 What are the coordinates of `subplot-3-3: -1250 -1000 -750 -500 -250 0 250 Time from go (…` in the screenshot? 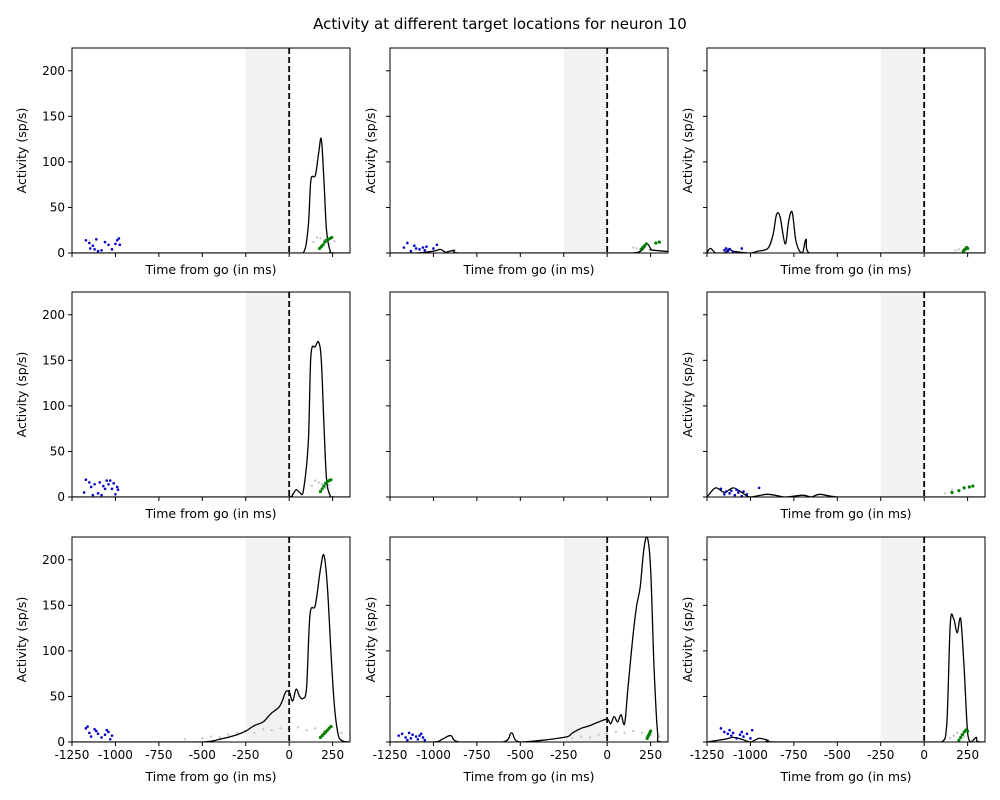 It's located at (833, 660).